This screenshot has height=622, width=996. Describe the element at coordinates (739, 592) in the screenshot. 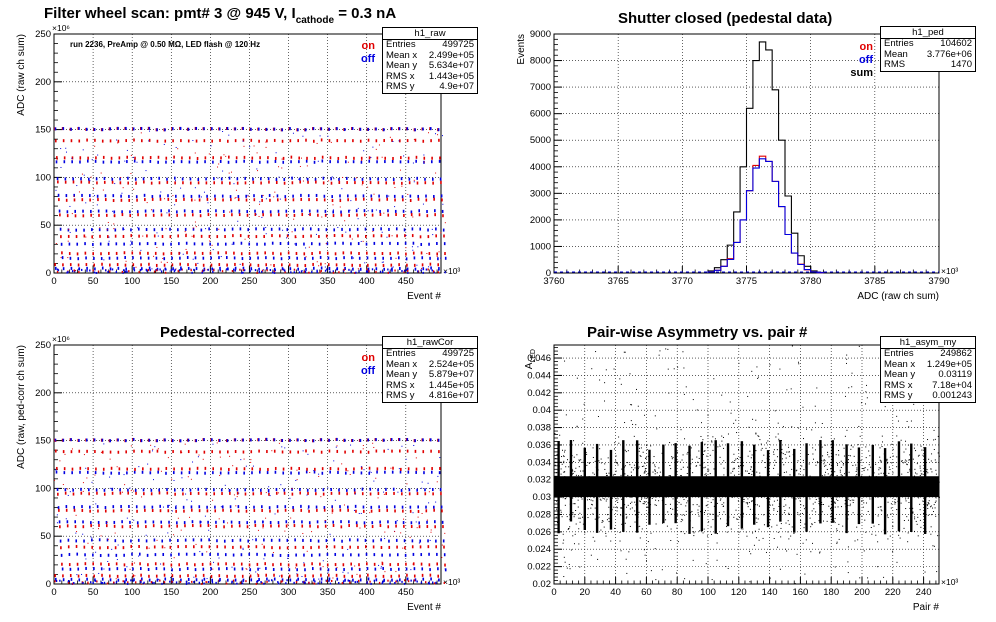

I see `x-tick-label: 120` at that location.